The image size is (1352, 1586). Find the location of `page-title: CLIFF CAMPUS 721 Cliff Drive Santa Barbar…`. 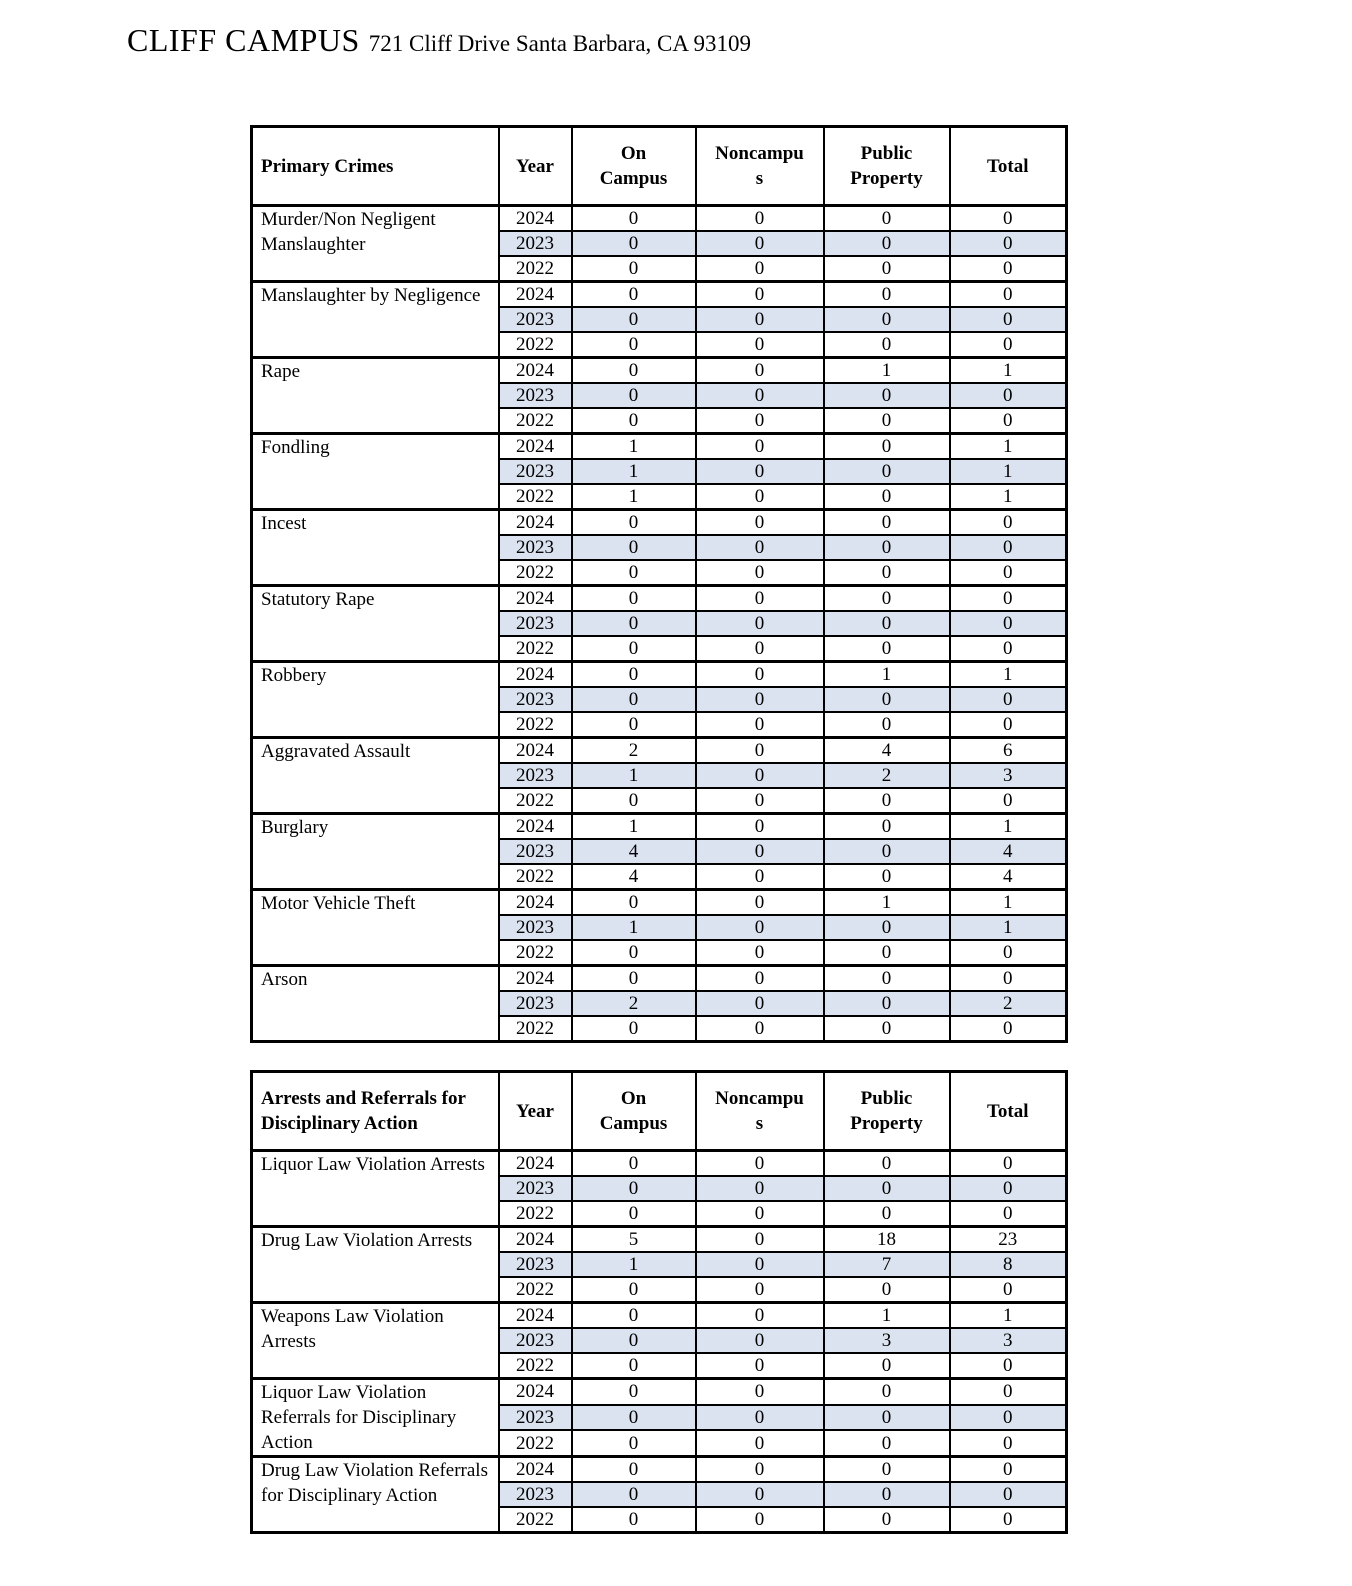

page-title: CLIFF CAMPUS 721 Cliff Drive Santa Barbar… is located at coordinates (676, 29).